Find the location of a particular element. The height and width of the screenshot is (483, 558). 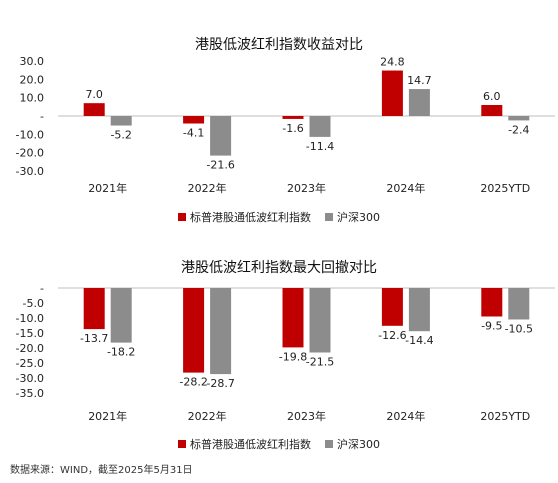

y-tick-label: -5.0 is located at coordinates (33, 303).